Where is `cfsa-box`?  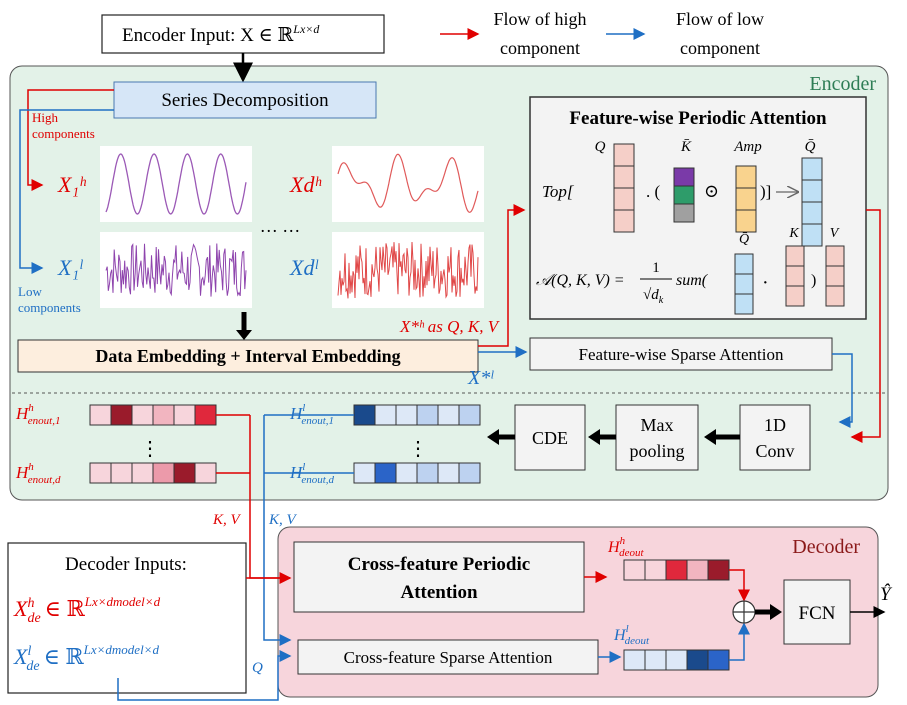
cfsa-box is located at coordinates (448, 657).